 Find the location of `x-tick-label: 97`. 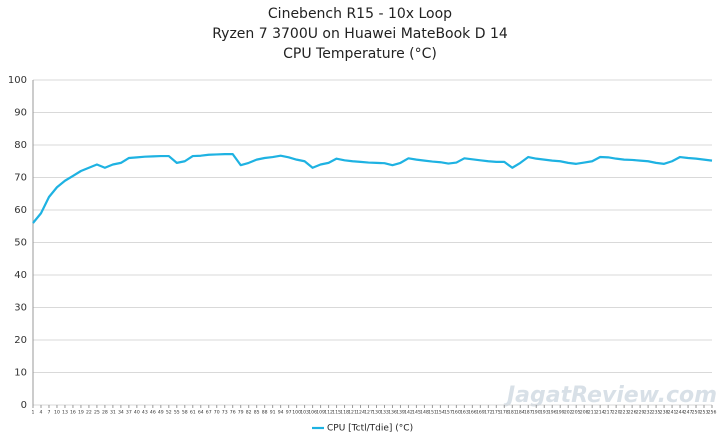

x-tick-label: 97 is located at coordinates (289, 413).